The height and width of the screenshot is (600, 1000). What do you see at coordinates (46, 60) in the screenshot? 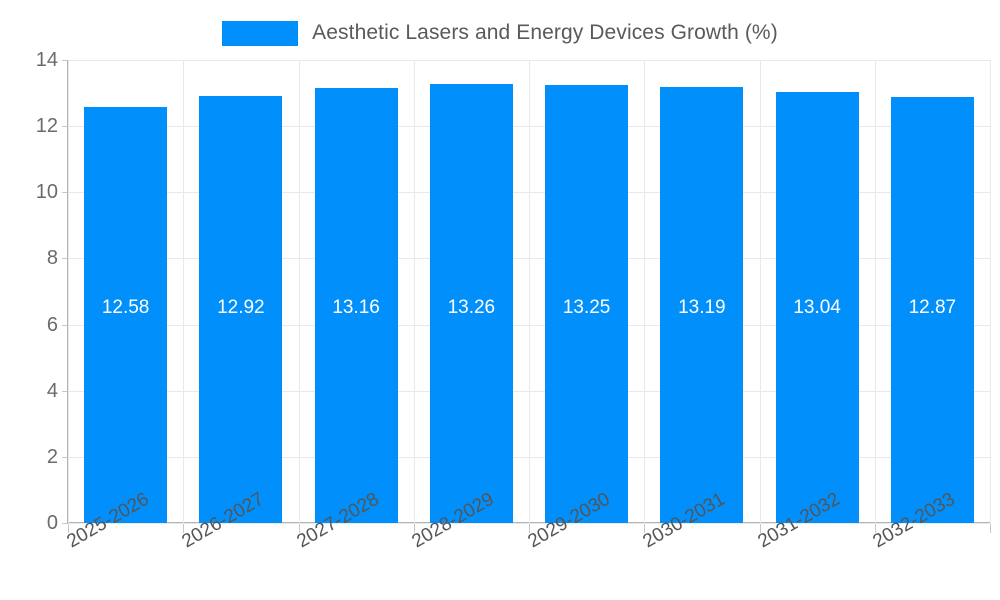
I see `y-axis-tick-label: 14` at bounding box center [46, 60].